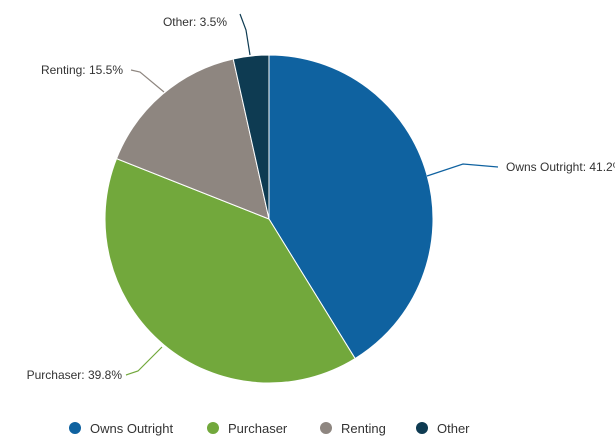 The width and height of the screenshot is (615, 439). I want to click on legend-marker-owns-outright, so click(75, 428).